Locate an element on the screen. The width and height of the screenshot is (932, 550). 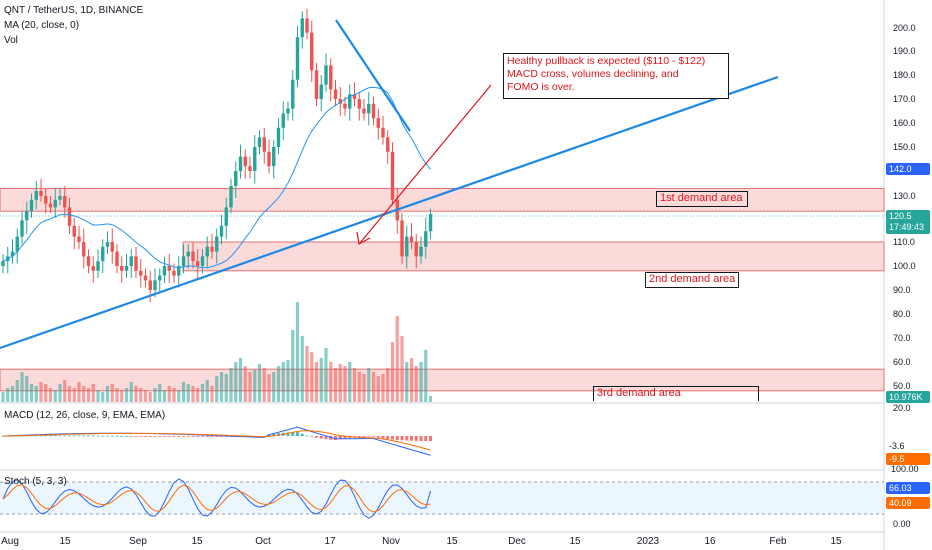
price-tick-label: 190.0 is located at coordinates (904, 51).